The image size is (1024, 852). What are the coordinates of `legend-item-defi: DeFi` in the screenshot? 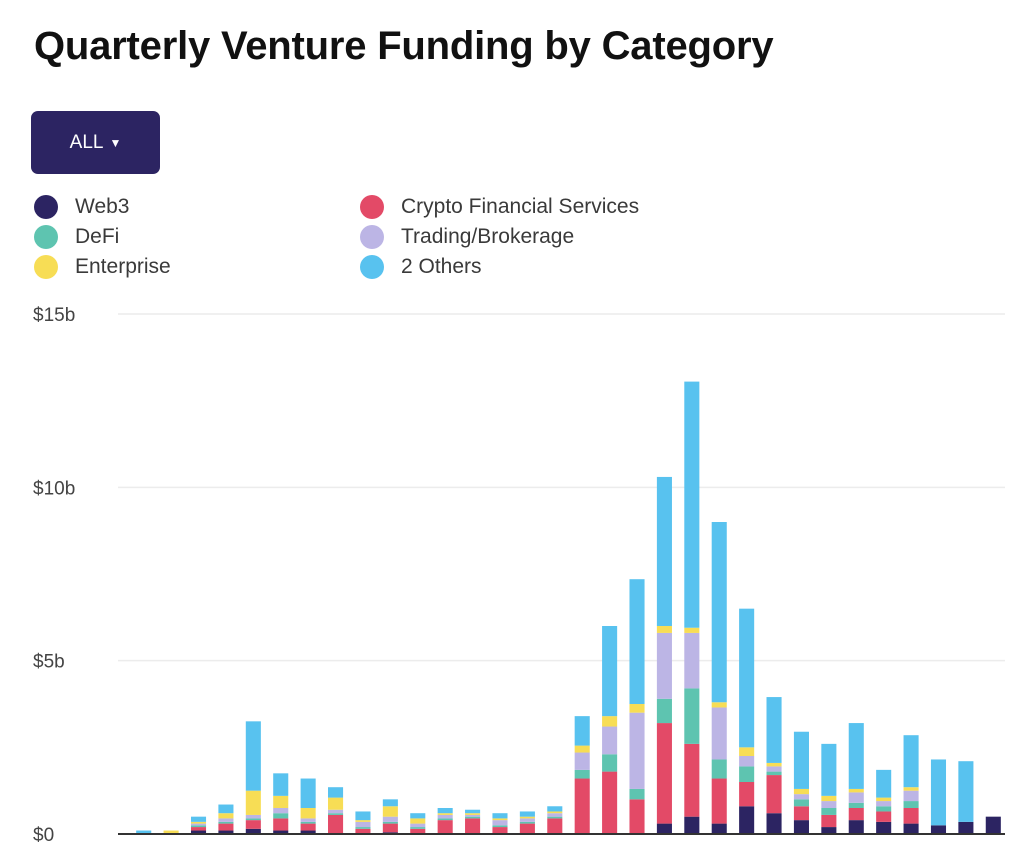 It's located at (76, 237).